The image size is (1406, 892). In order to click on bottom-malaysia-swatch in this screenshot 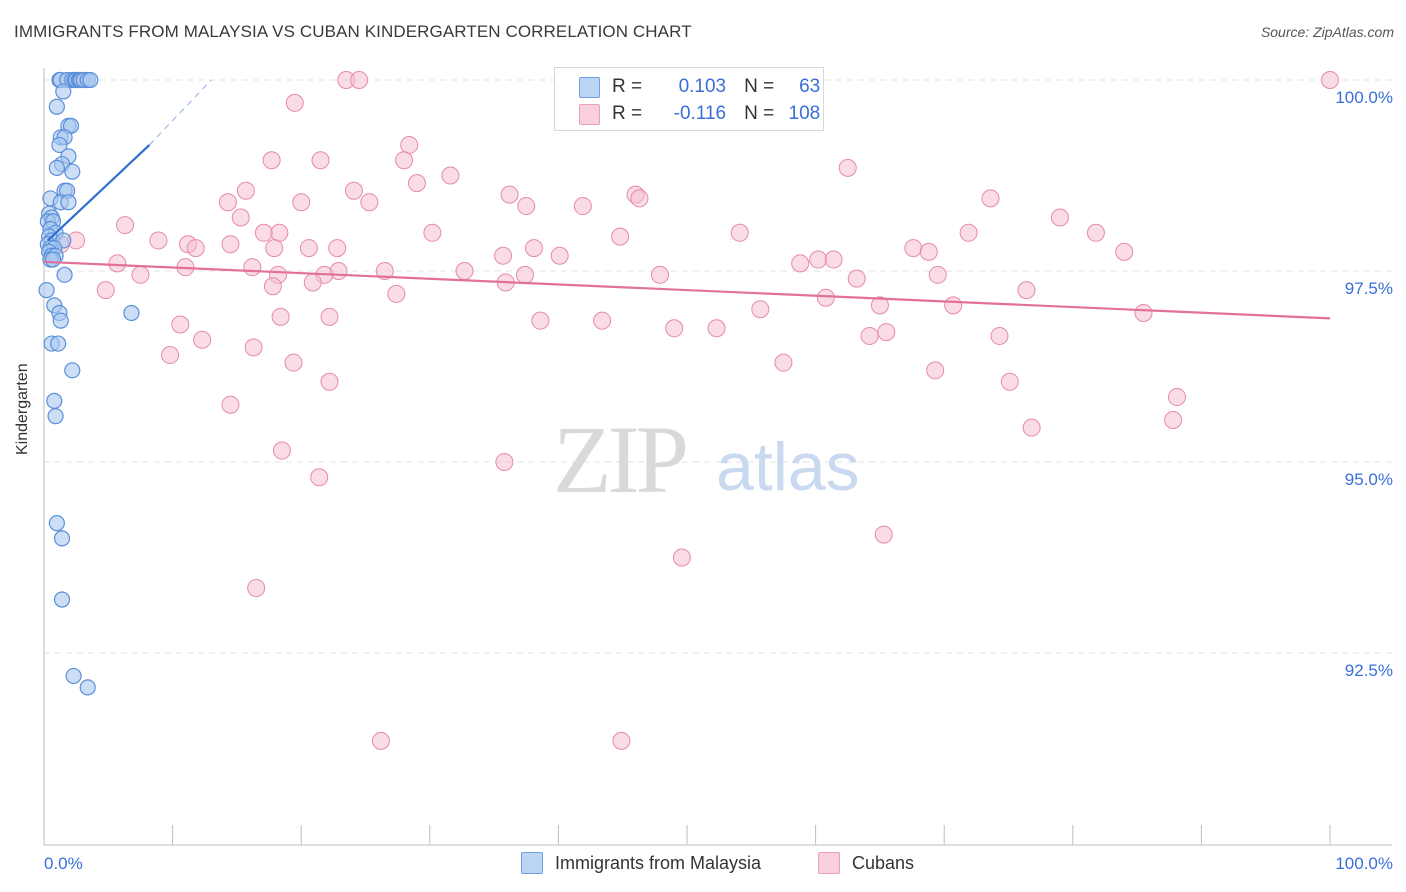, I will do `click(532, 863)`.